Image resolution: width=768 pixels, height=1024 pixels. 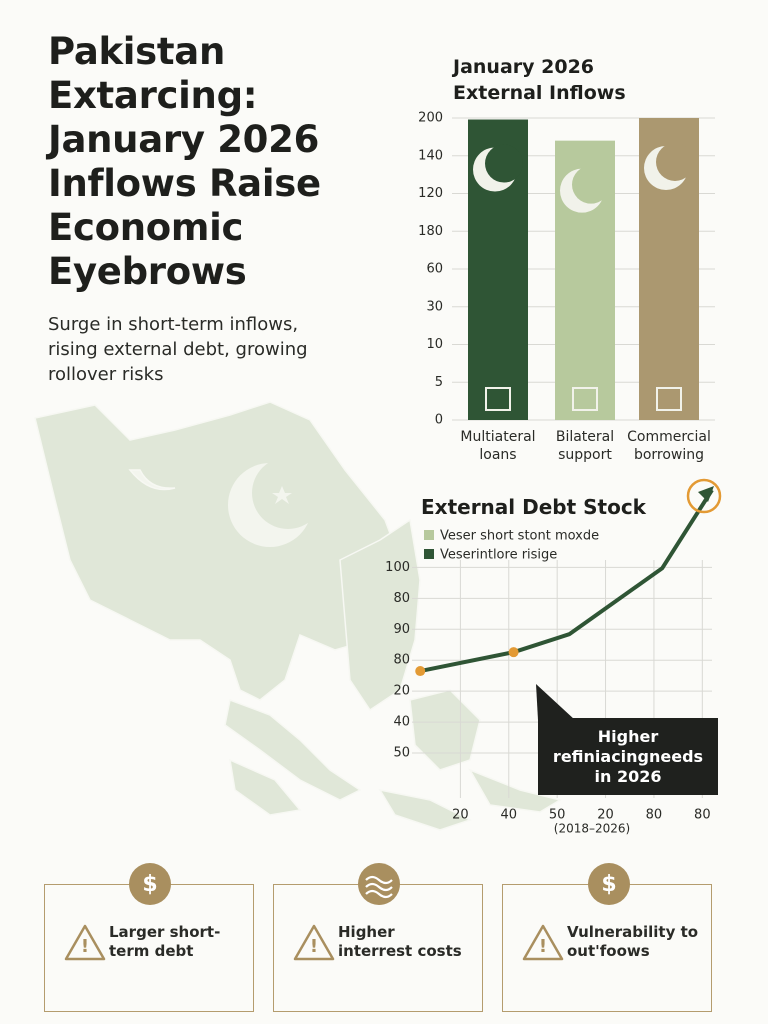 What do you see at coordinates (430, 193) in the screenshot?
I see `y-tick-label: 120` at bounding box center [430, 193].